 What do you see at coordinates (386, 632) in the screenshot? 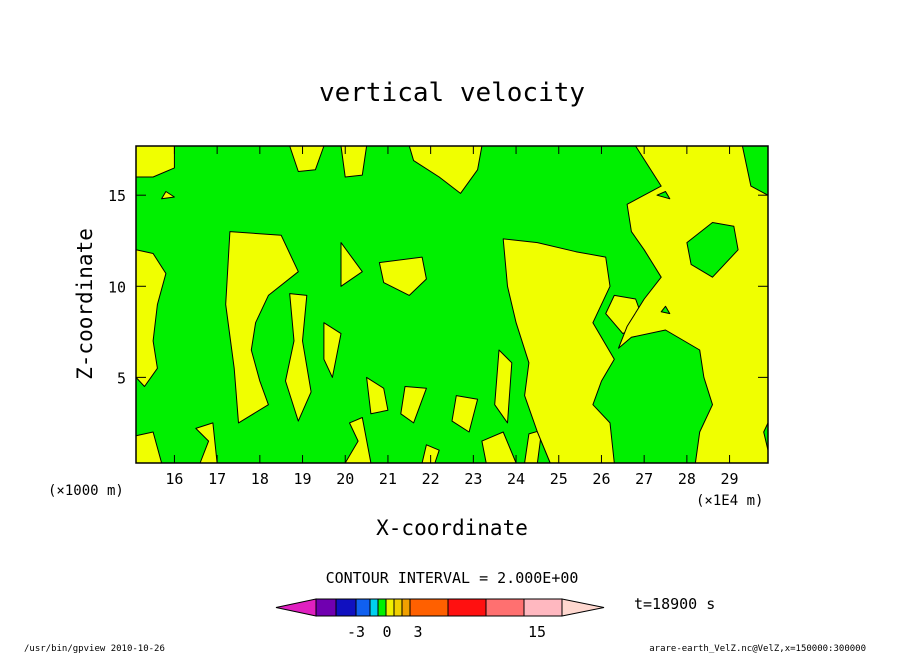
I see `colorbar-label: 0` at bounding box center [386, 632].